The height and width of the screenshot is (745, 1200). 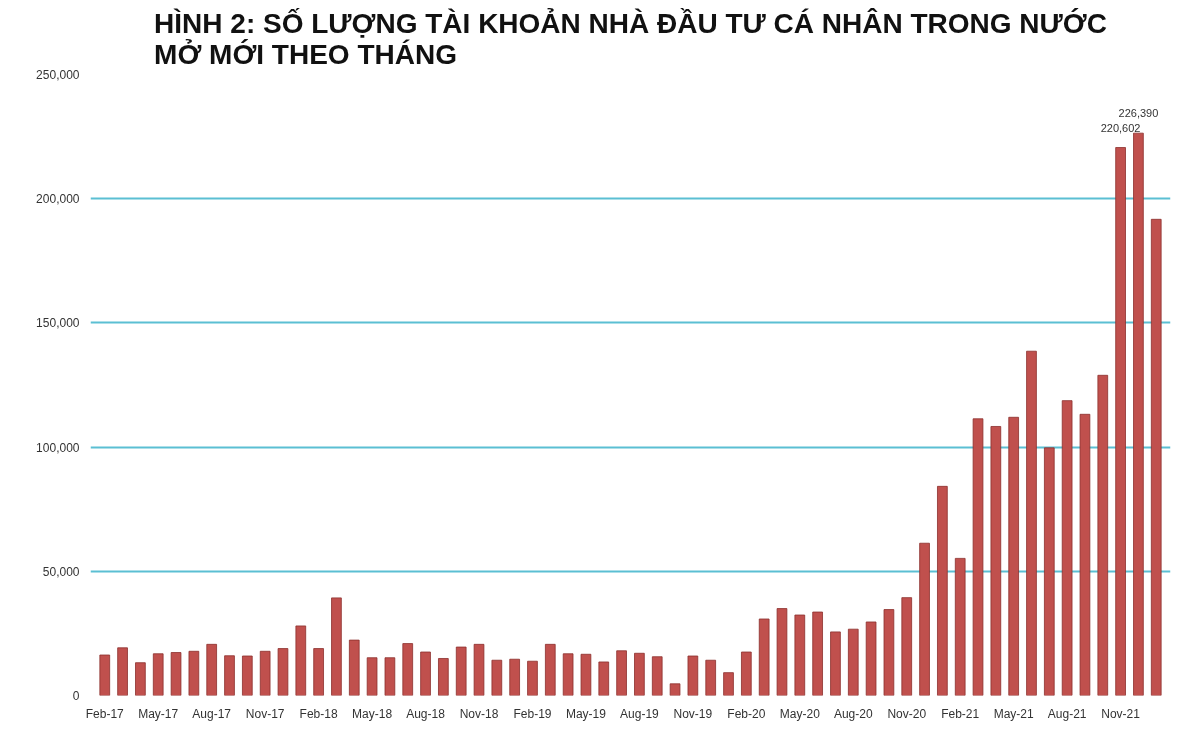 I want to click on x-tick-label: Aug-21, so click(x=1067, y=713).